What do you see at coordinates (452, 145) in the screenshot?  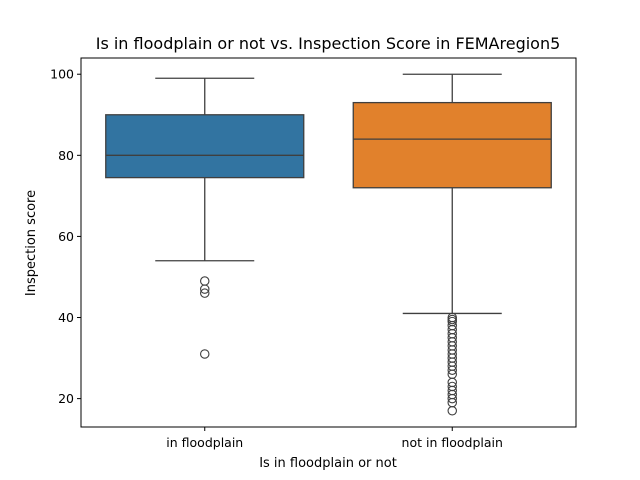 I see `box-not-in-floodplain` at bounding box center [452, 145].